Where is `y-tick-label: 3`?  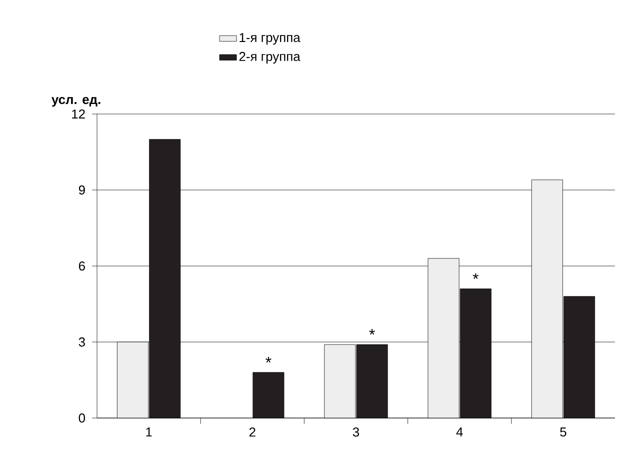
y-tick-label: 3 is located at coordinates (81, 342).